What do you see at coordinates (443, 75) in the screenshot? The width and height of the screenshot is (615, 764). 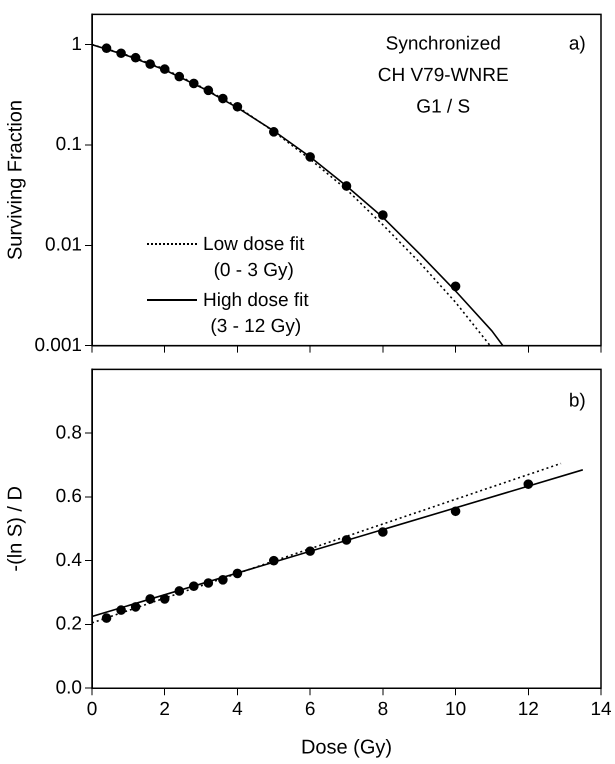 I see `annotation: CH V79-WNRE` at bounding box center [443, 75].